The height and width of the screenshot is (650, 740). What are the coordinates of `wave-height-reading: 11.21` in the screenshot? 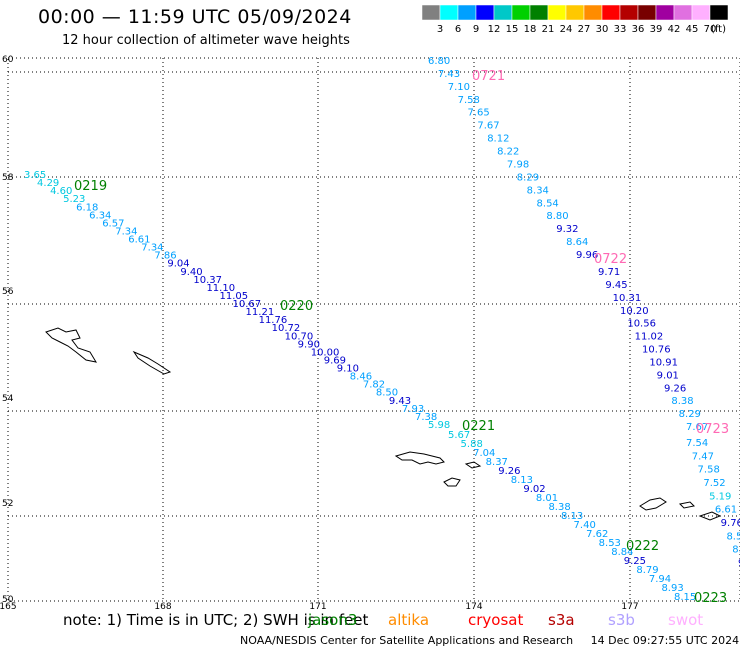 It's located at (260, 312).